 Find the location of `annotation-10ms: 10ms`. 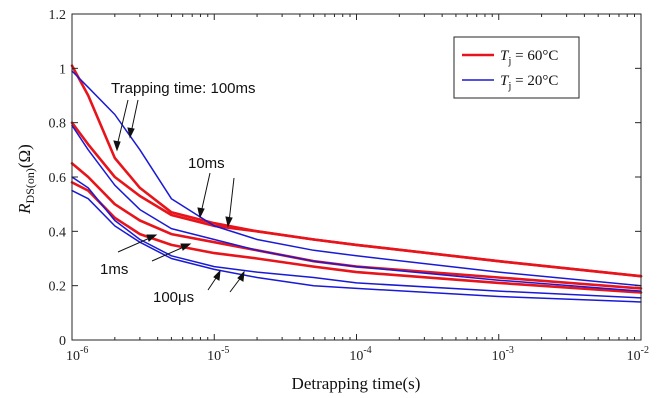

annotation-10ms: 10ms is located at coordinates (206, 163).